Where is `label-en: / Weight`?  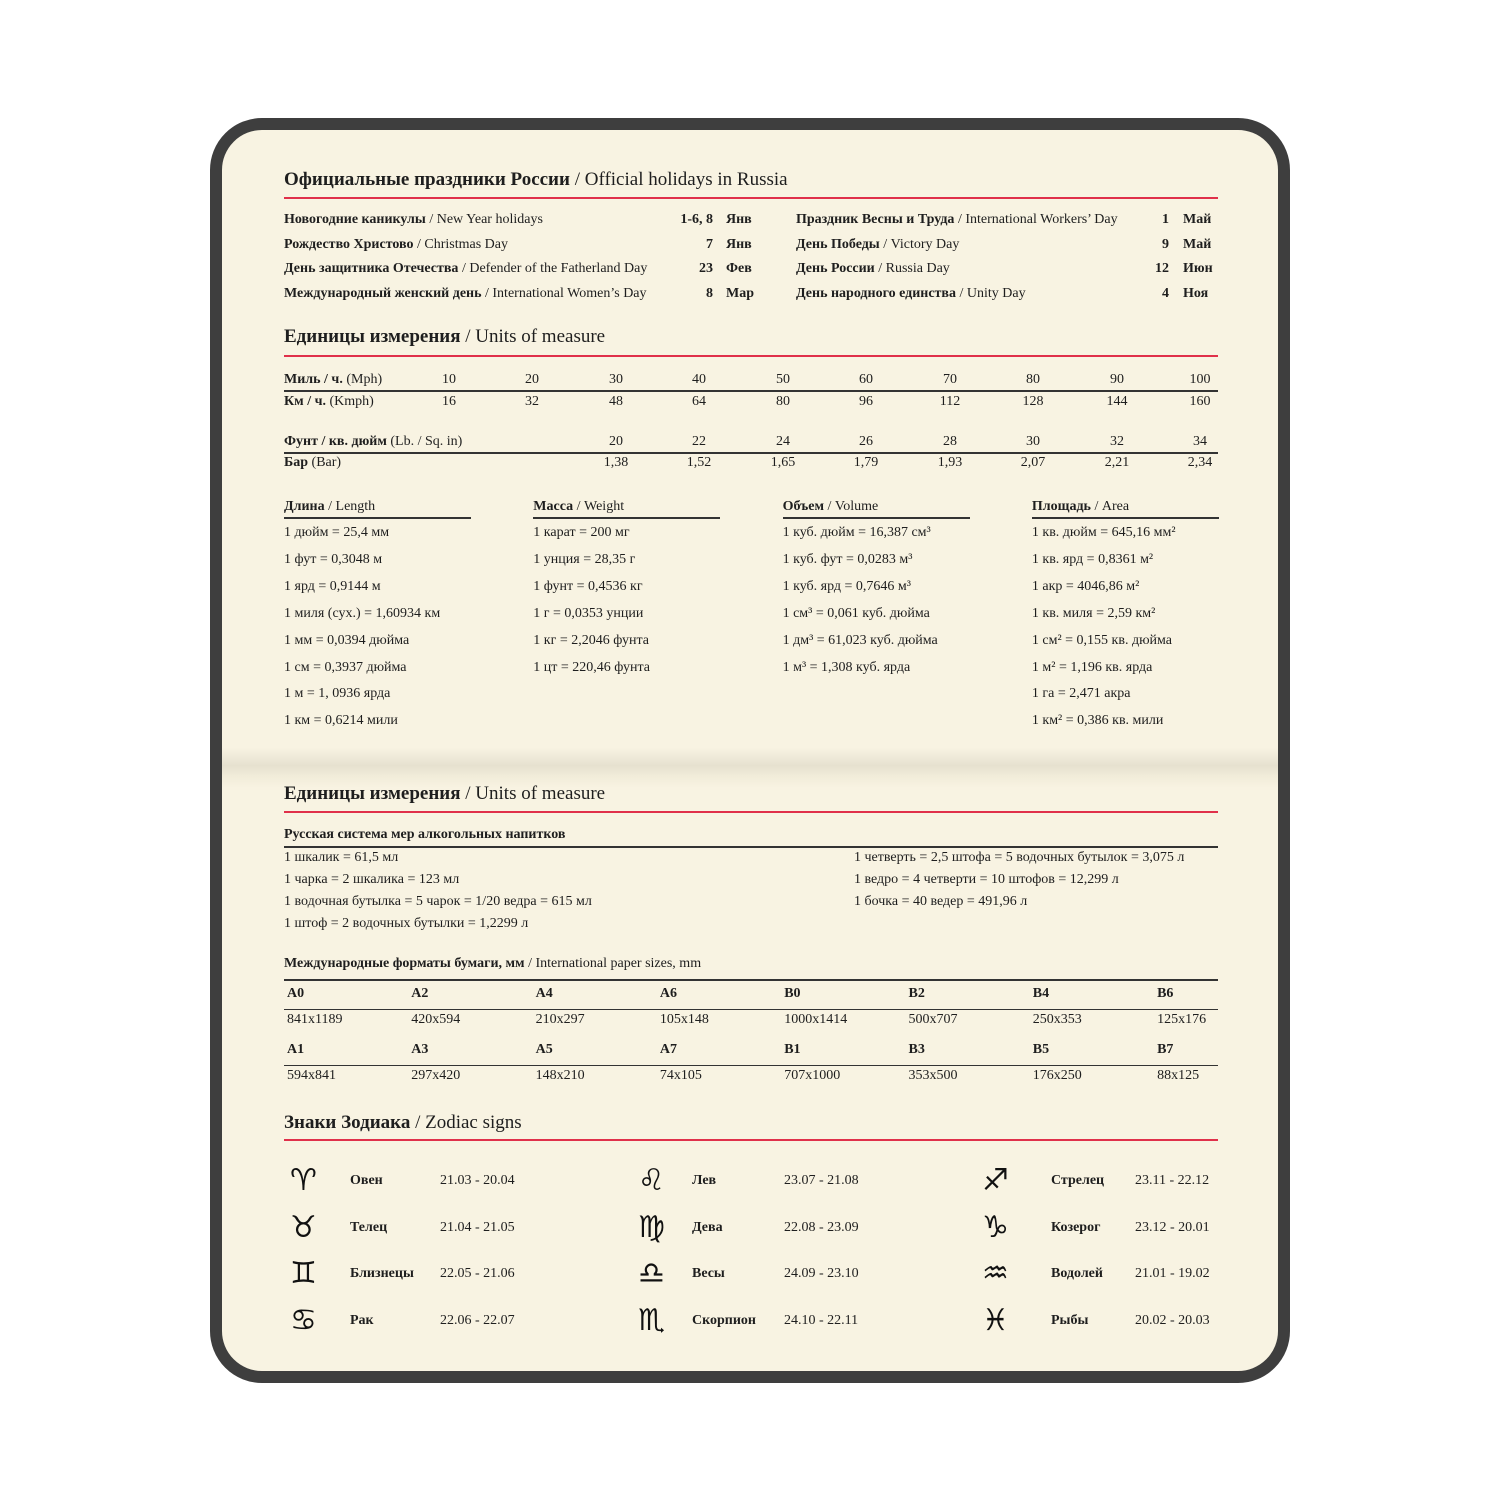 label-en: / Weight is located at coordinates (599, 506).